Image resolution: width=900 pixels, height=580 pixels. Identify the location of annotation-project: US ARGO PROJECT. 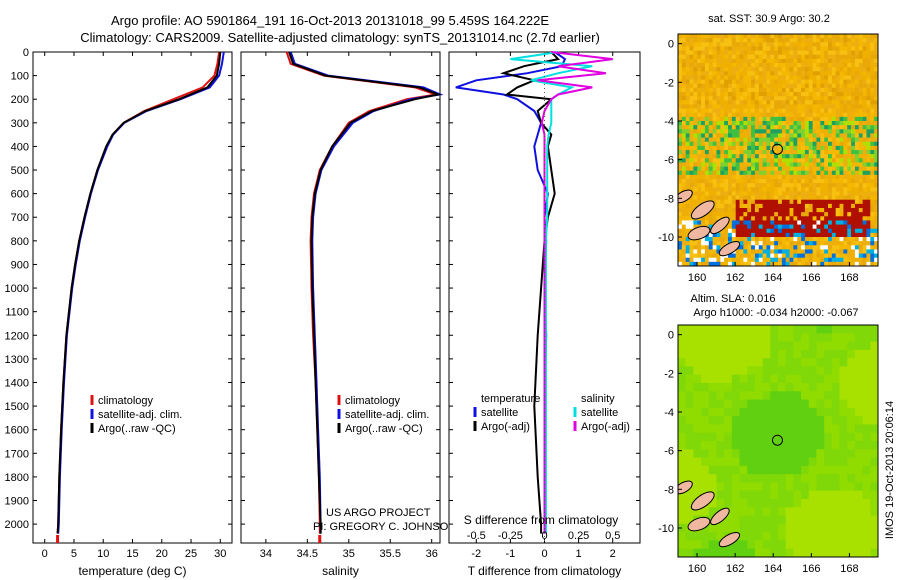
(378, 513).